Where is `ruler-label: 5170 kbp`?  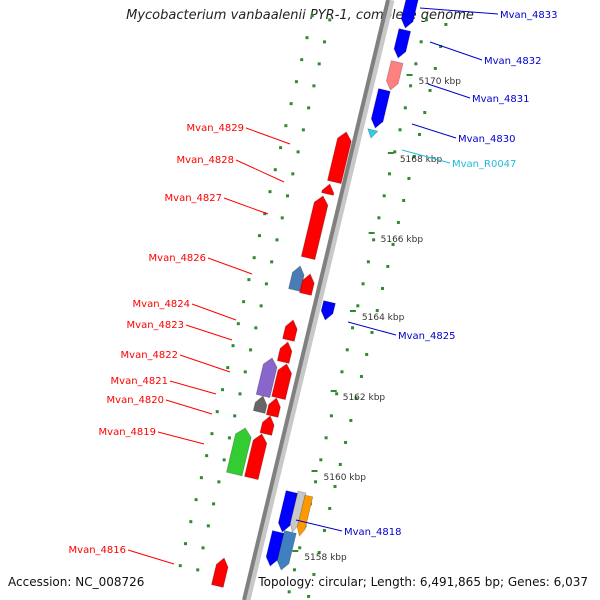 ruler-label: 5170 kbp is located at coordinates (440, 82).